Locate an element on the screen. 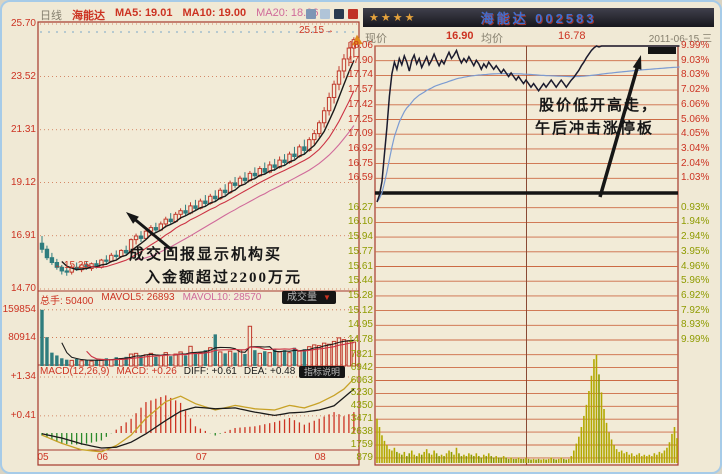  volume-dropdown-label: 成交量 is located at coordinates (302, 297).